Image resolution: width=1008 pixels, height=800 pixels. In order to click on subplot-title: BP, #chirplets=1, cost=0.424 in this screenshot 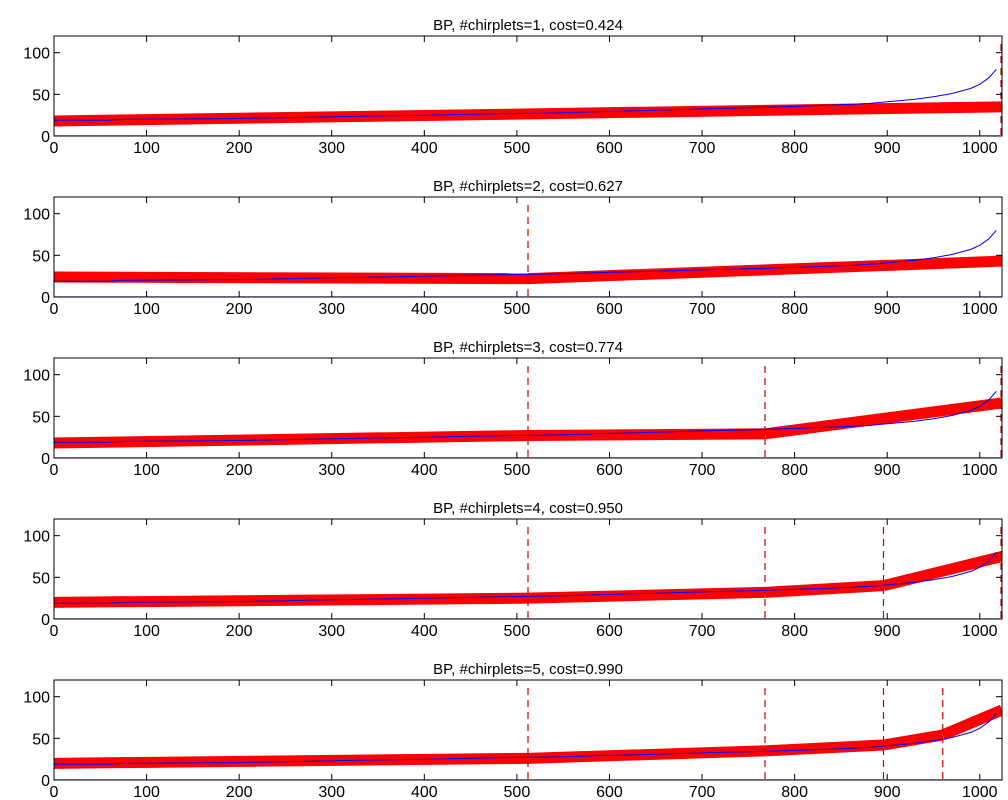, I will do `click(528, 25)`.